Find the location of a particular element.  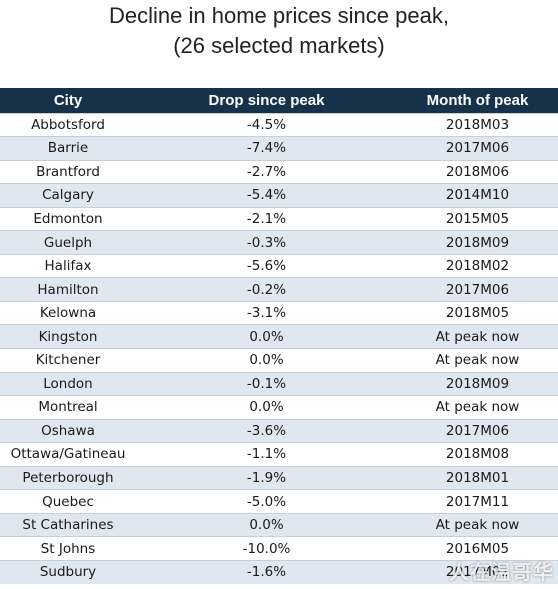

cell-month: 2018M02 is located at coordinates (477, 265).